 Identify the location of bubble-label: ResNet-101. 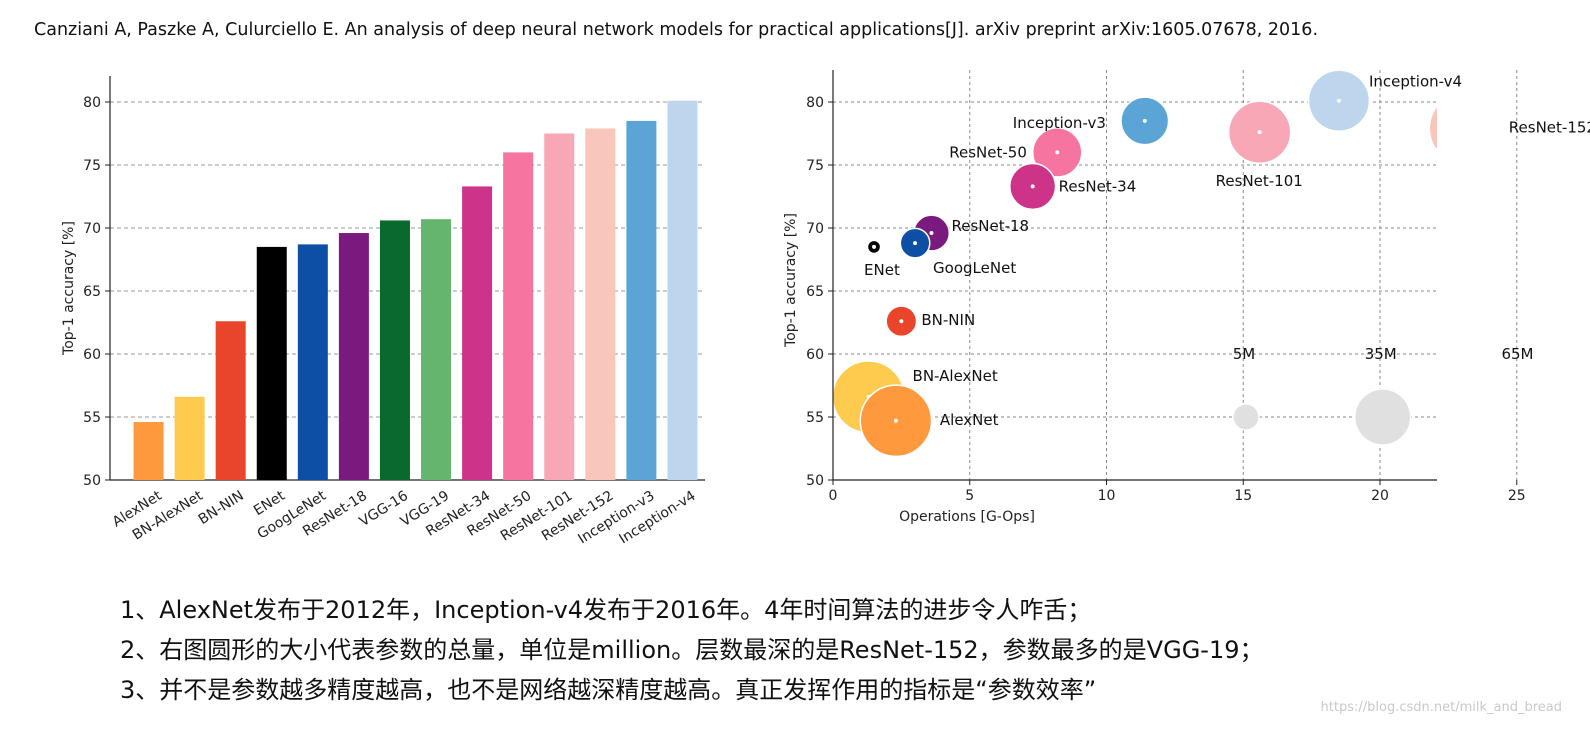
(1259, 181).